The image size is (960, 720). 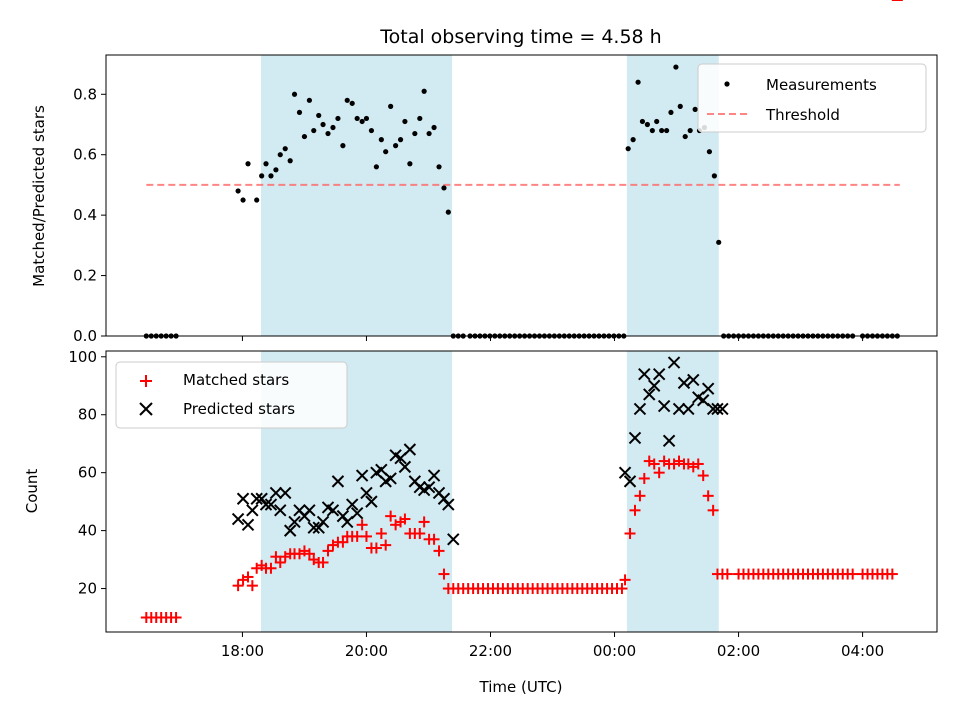 What do you see at coordinates (85, 215) in the screenshot?
I see `y-tick-label-top-2: 0.4` at bounding box center [85, 215].